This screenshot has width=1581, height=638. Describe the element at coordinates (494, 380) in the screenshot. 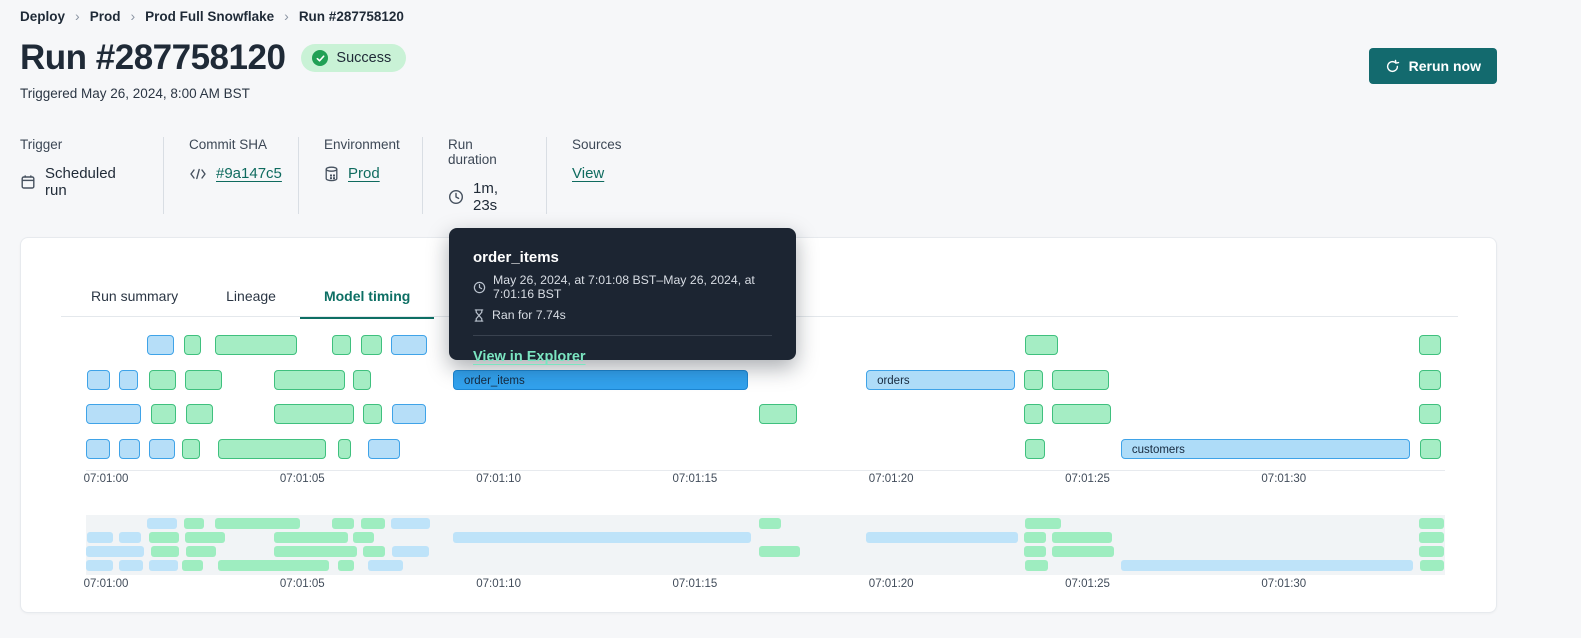

I see `gantt-bar-label: order_items` at that location.